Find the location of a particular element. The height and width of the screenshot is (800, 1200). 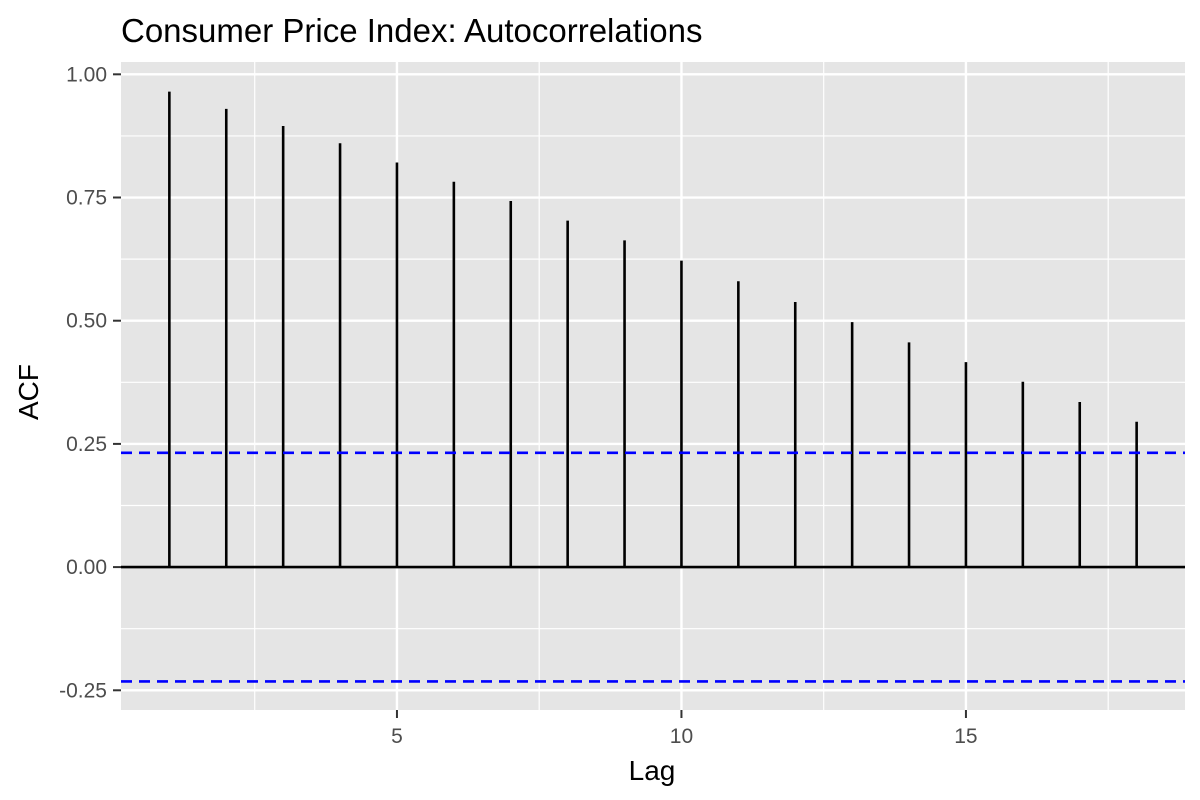

y-tick-label: 1.00 is located at coordinates (86, 74).